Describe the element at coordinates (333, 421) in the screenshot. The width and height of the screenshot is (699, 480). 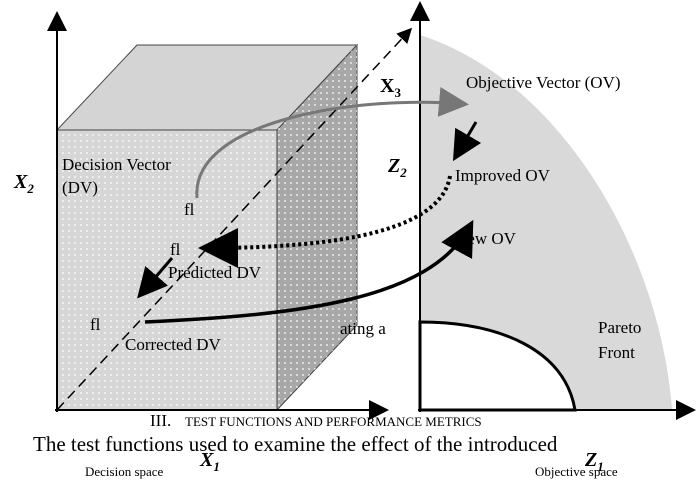
I see `section-title: Test Functions and Performance Metrics` at that location.